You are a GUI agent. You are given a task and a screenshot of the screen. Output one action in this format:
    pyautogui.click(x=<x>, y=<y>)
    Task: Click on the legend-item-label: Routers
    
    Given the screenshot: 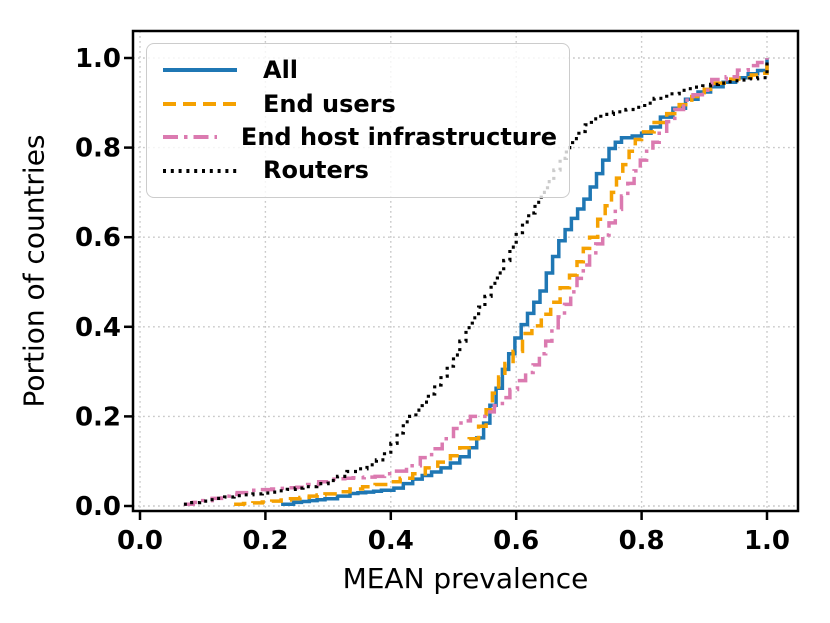 What is the action you would take?
    pyautogui.click(x=316, y=170)
    